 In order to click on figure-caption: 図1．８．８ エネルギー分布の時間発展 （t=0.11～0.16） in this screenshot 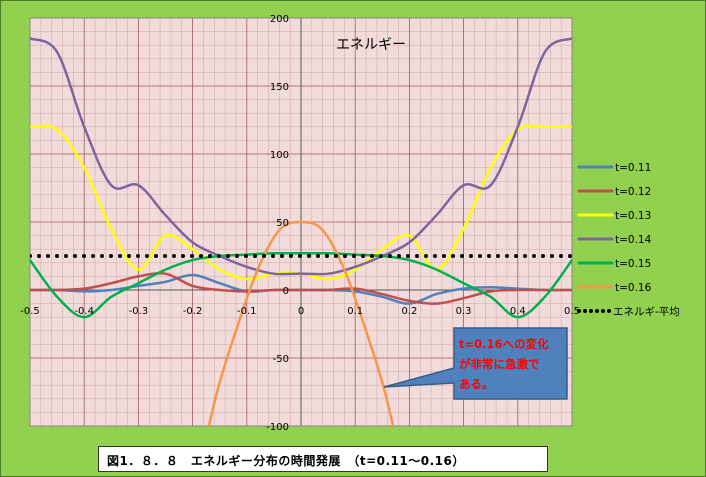, I will do `click(286, 461)`.